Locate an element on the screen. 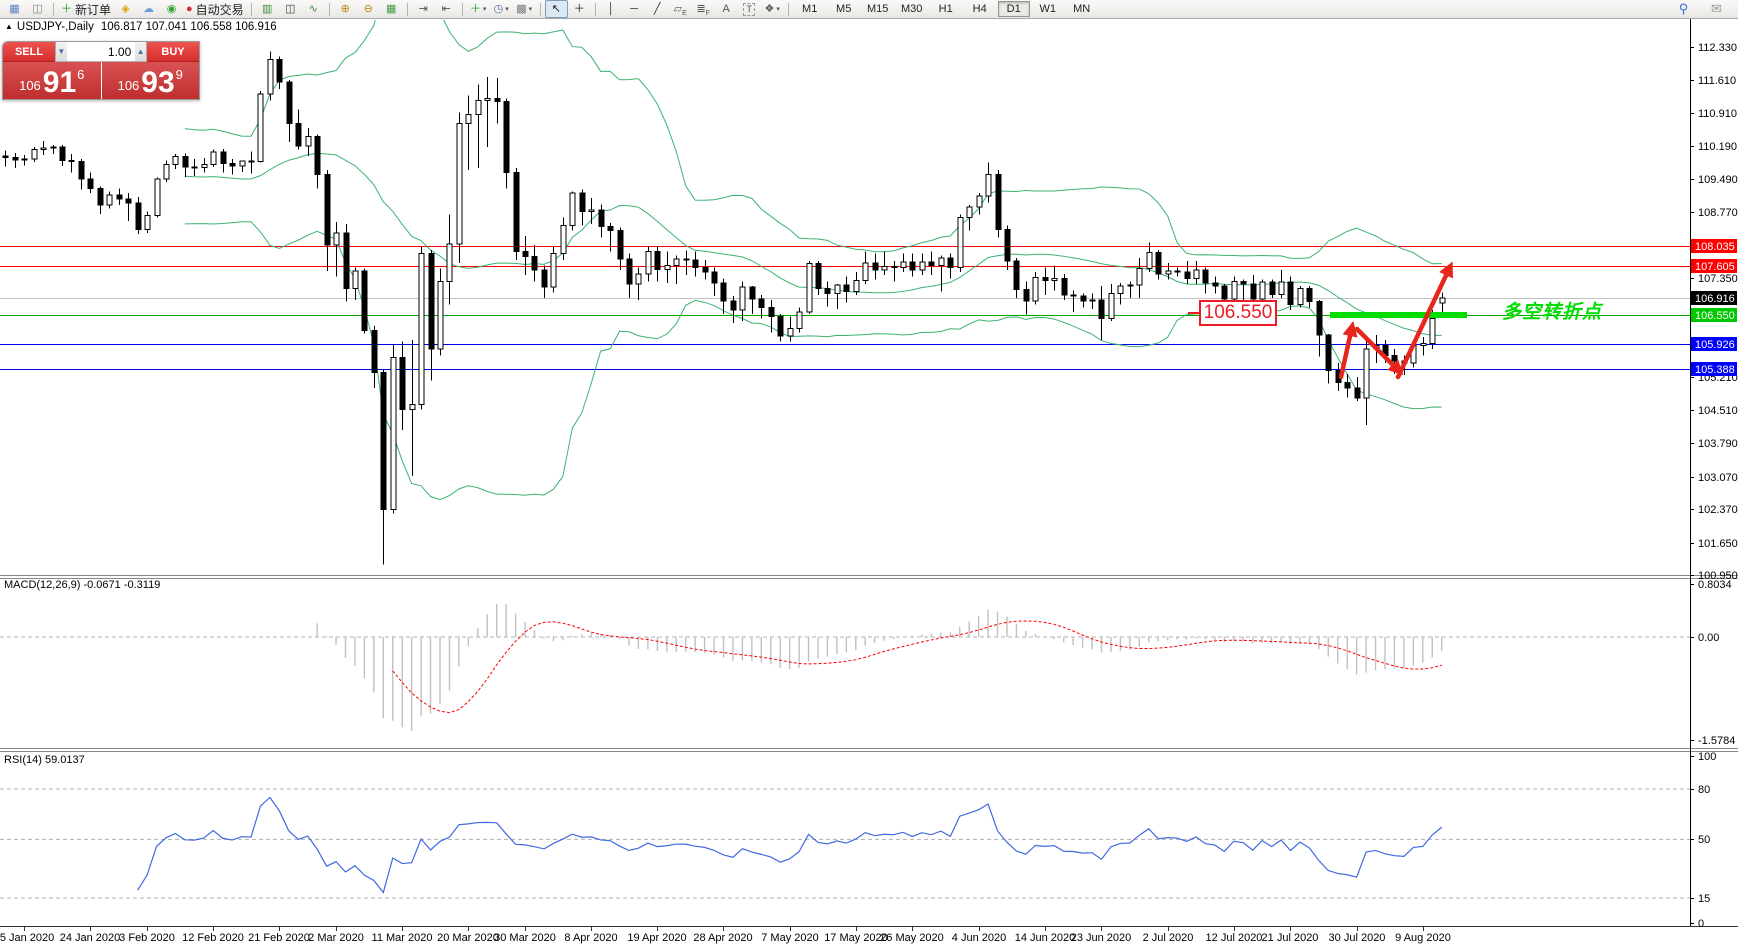  macd-plot is located at coordinates (845, 667).